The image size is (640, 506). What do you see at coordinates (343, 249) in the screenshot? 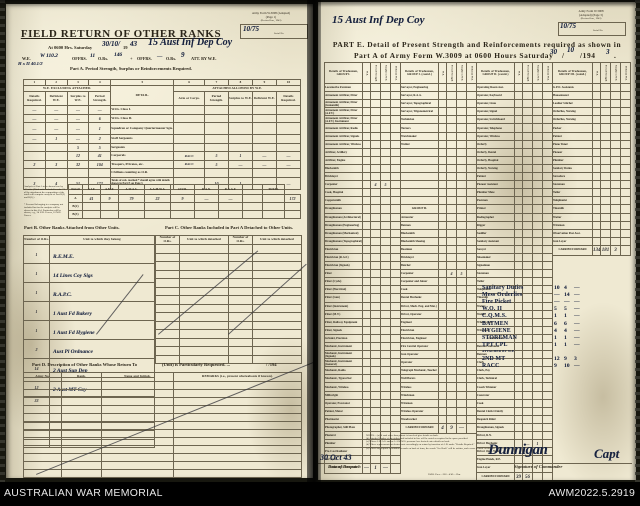
I see `trade-label: Electrician` at bounding box center [343, 249].